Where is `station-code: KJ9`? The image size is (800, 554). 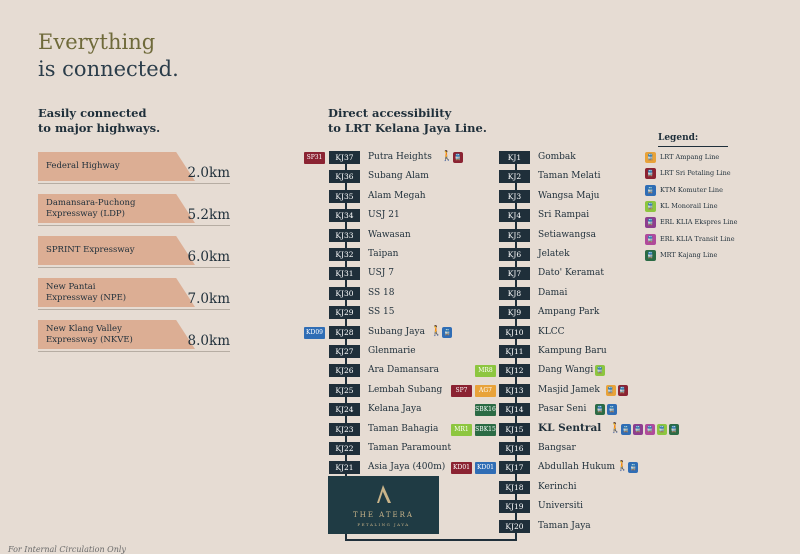
station-code: KJ9 is located at coordinates (514, 312).